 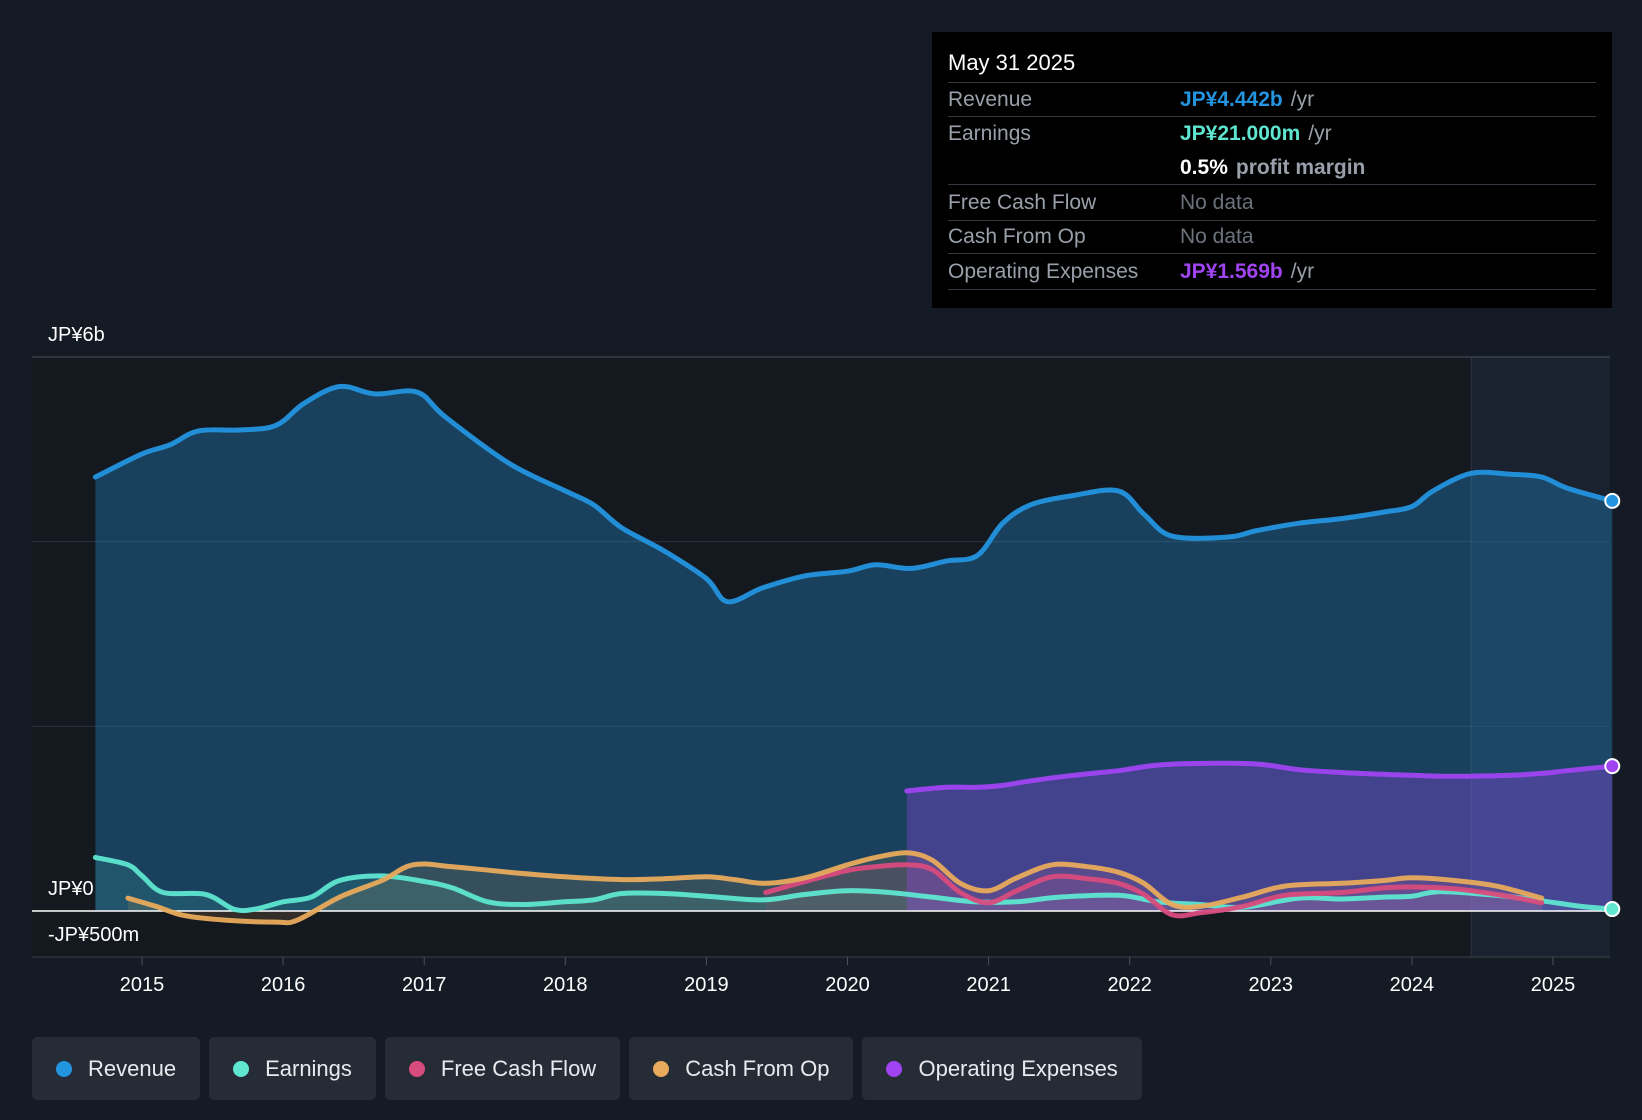 What do you see at coordinates (1231, 271) in the screenshot?
I see `tooltip-value: JP¥1.569b` at bounding box center [1231, 271].